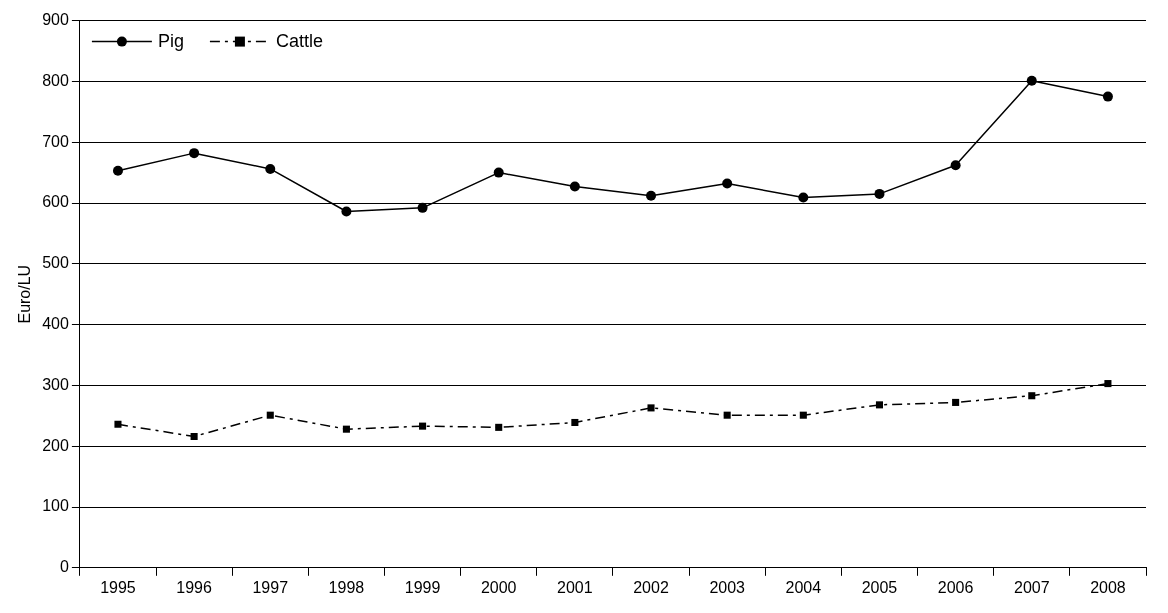  I want to click on y-tick-label: 0, so click(64, 567).